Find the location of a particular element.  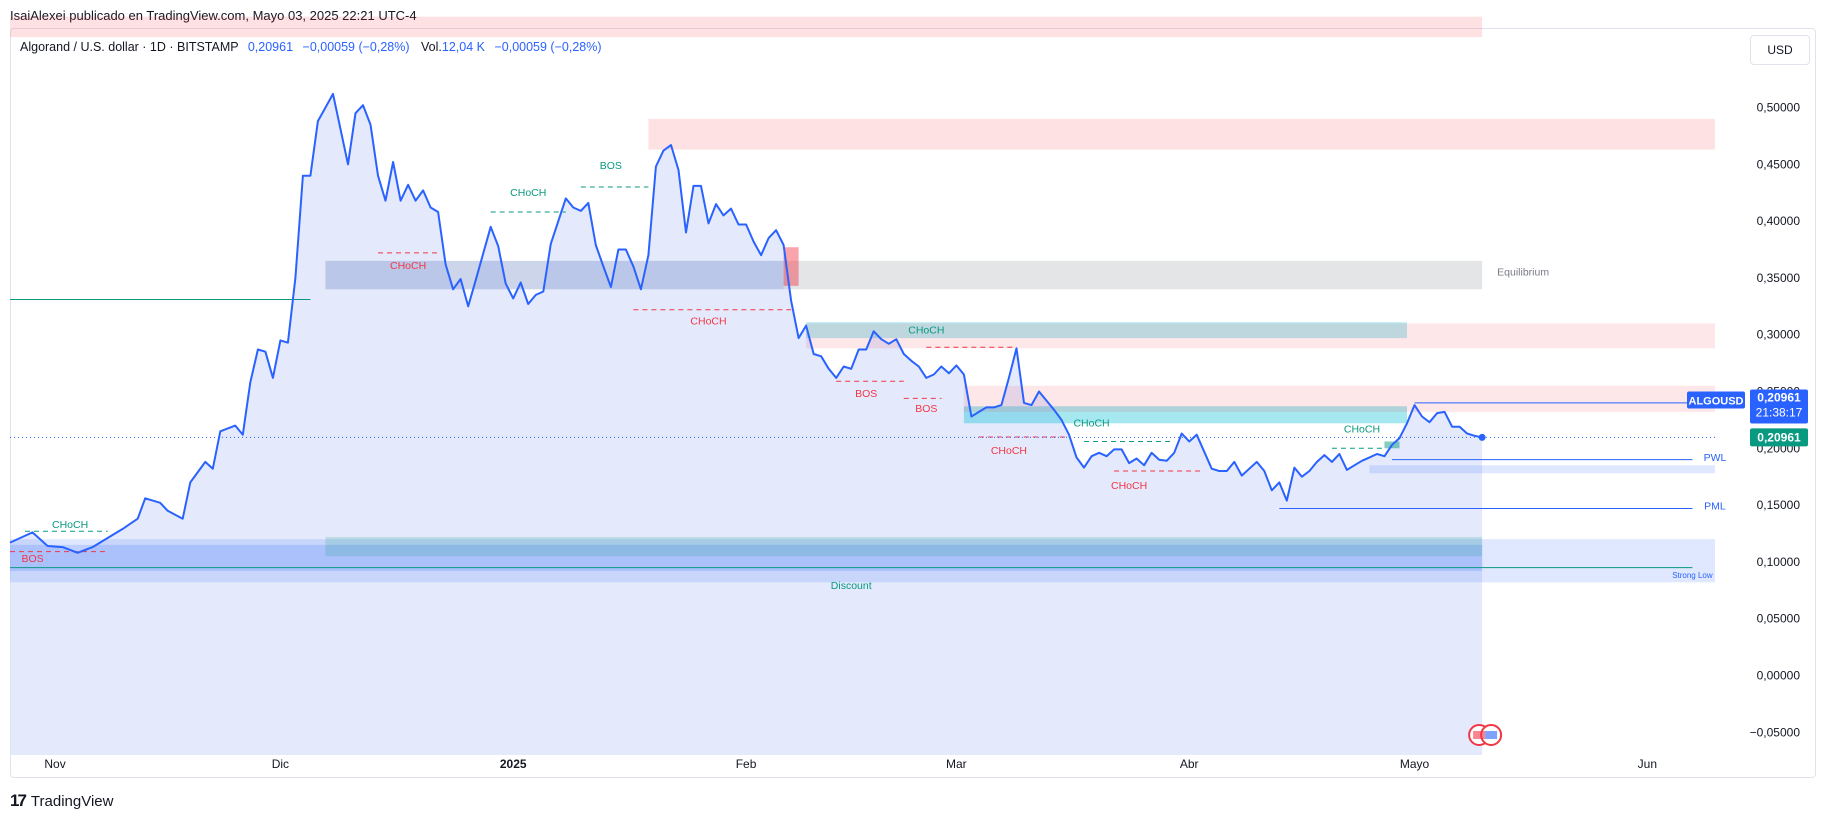

x-tick-label: Dic is located at coordinates (280, 764).